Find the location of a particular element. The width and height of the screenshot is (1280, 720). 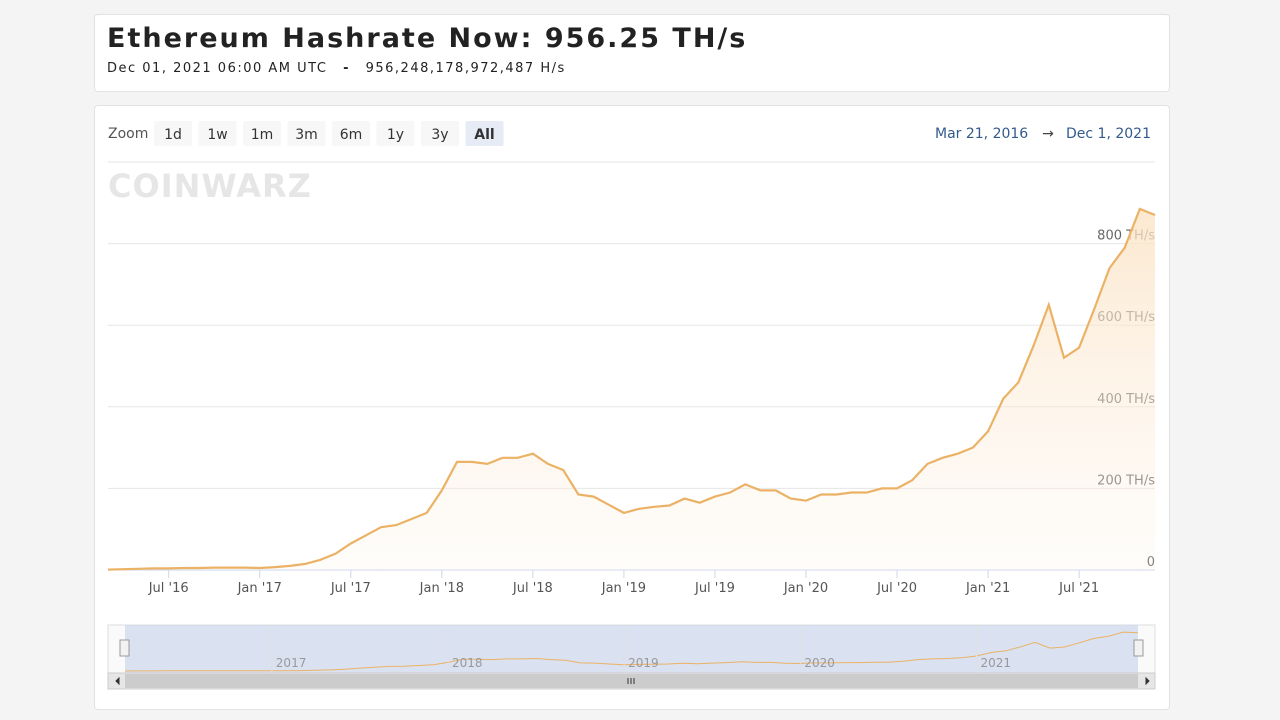

x-tick-label: Jan '19 is located at coordinates (623, 588).